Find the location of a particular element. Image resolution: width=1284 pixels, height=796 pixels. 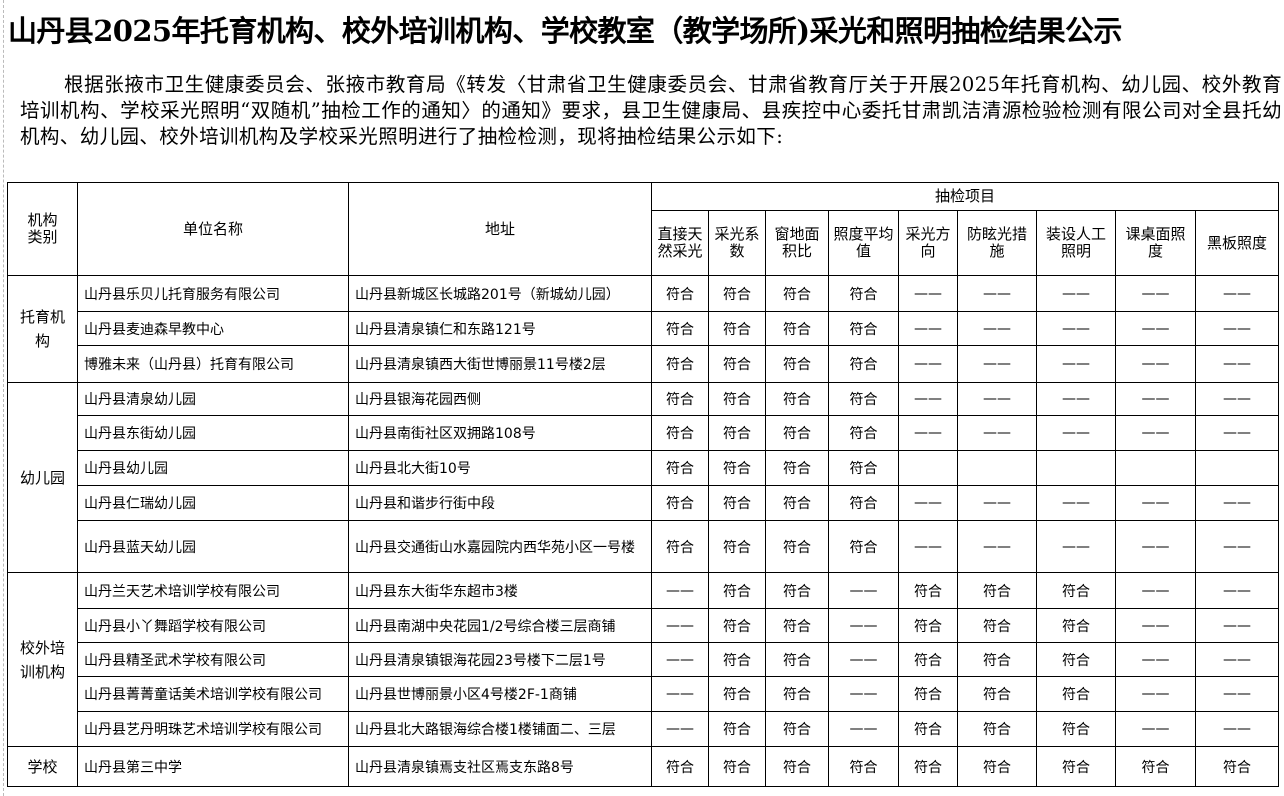

name-cell: 山丹县幼儿园 is located at coordinates (213, 468).